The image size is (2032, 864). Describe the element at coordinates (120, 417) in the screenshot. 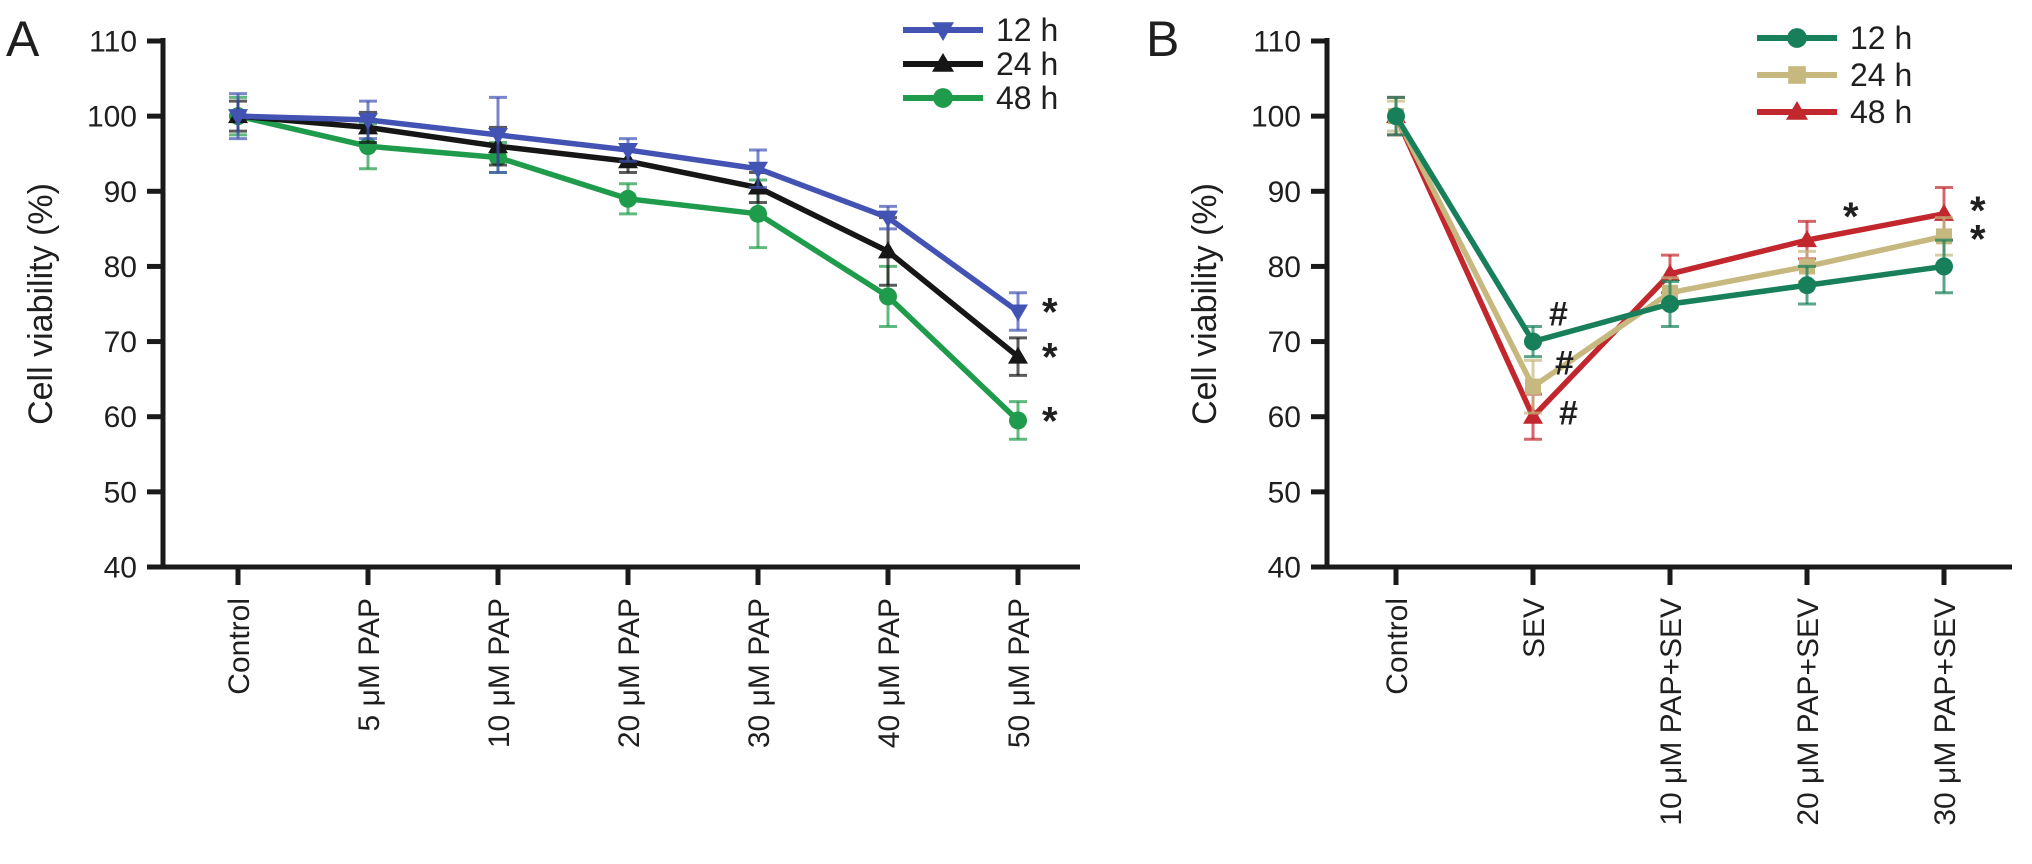

I see `panel-a-y-tick-label: 60` at that location.